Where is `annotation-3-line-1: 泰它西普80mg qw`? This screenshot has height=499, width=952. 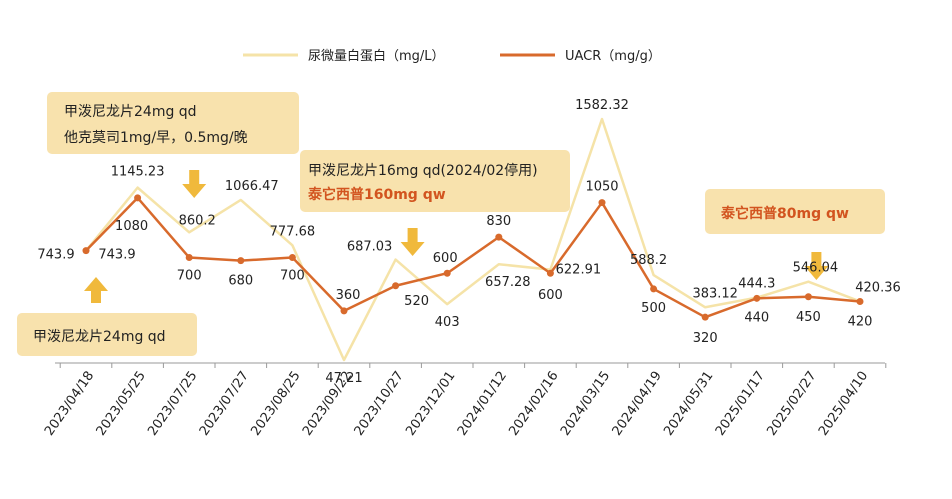
annotation-3-line-1: 泰它西普80mg qw is located at coordinates (784, 213).